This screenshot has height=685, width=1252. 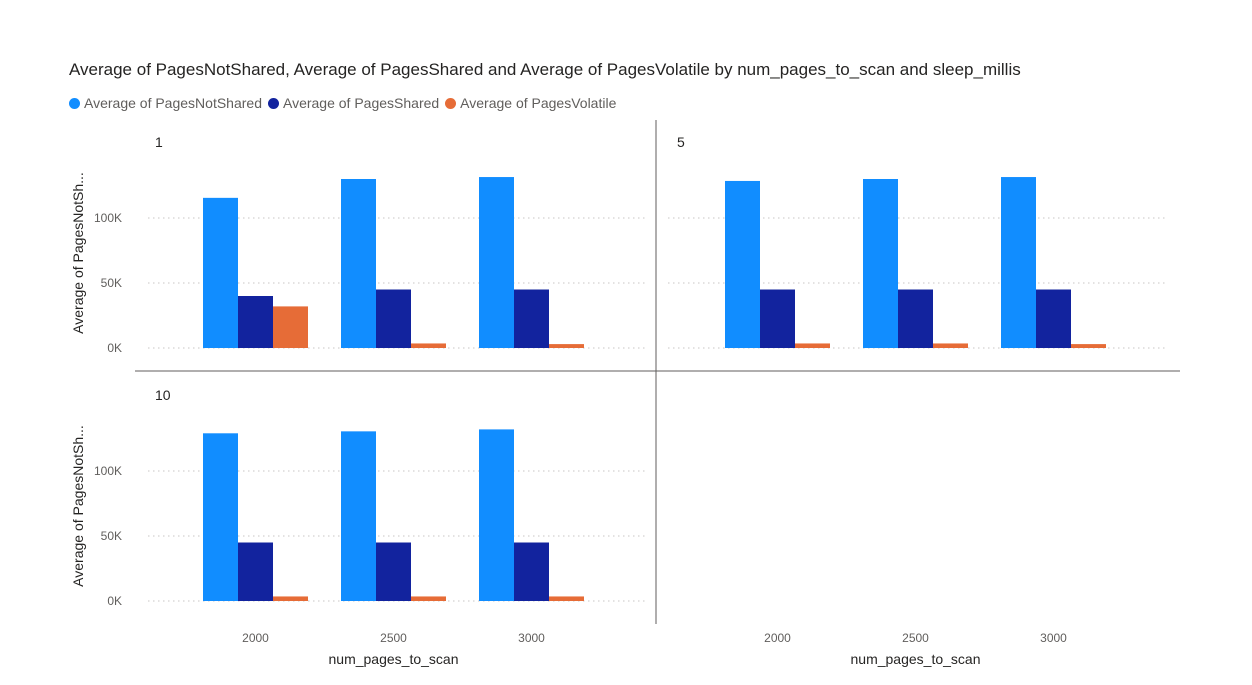 What do you see at coordinates (173, 103) in the screenshot?
I see `legend-label-pages-not-shared: Average of PagesNotShared` at bounding box center [173, 103].